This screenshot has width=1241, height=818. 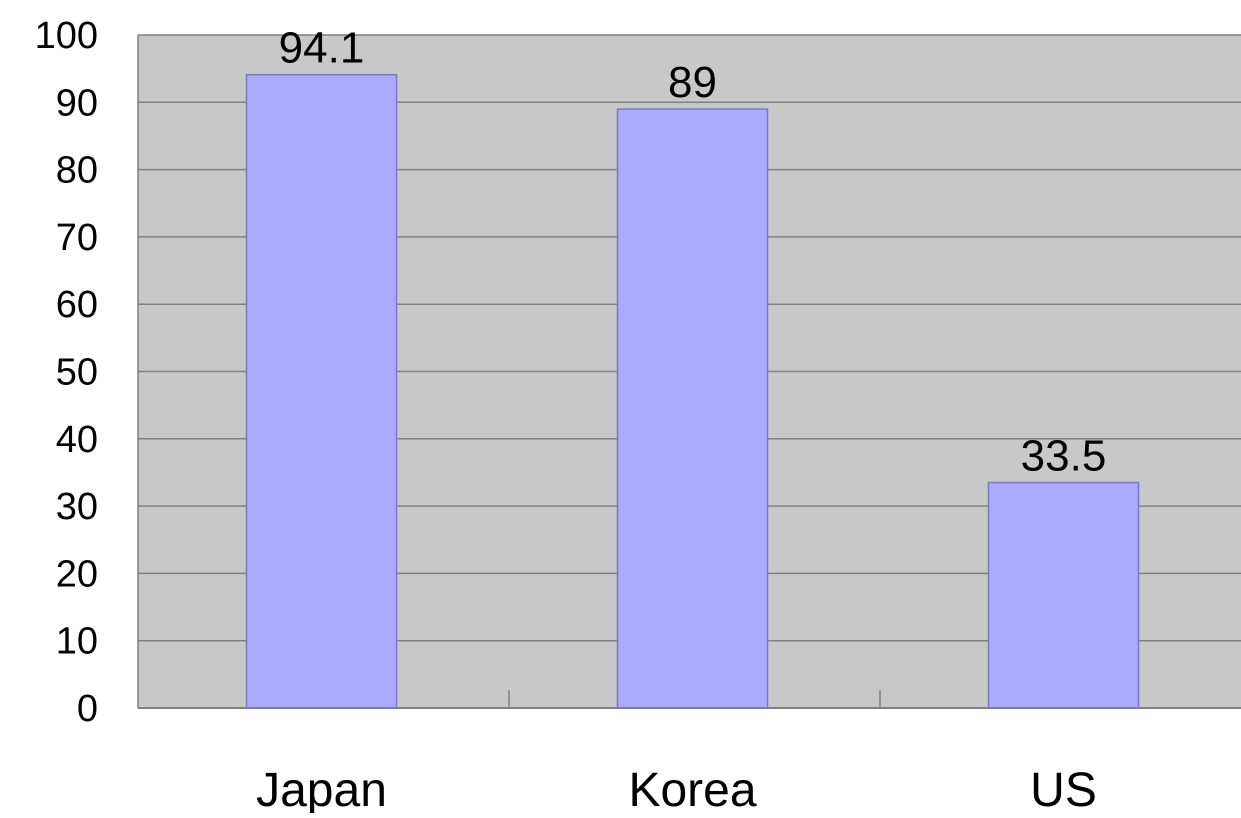 I want to click on y-tick-label: 70, so click(x=77, y=238).